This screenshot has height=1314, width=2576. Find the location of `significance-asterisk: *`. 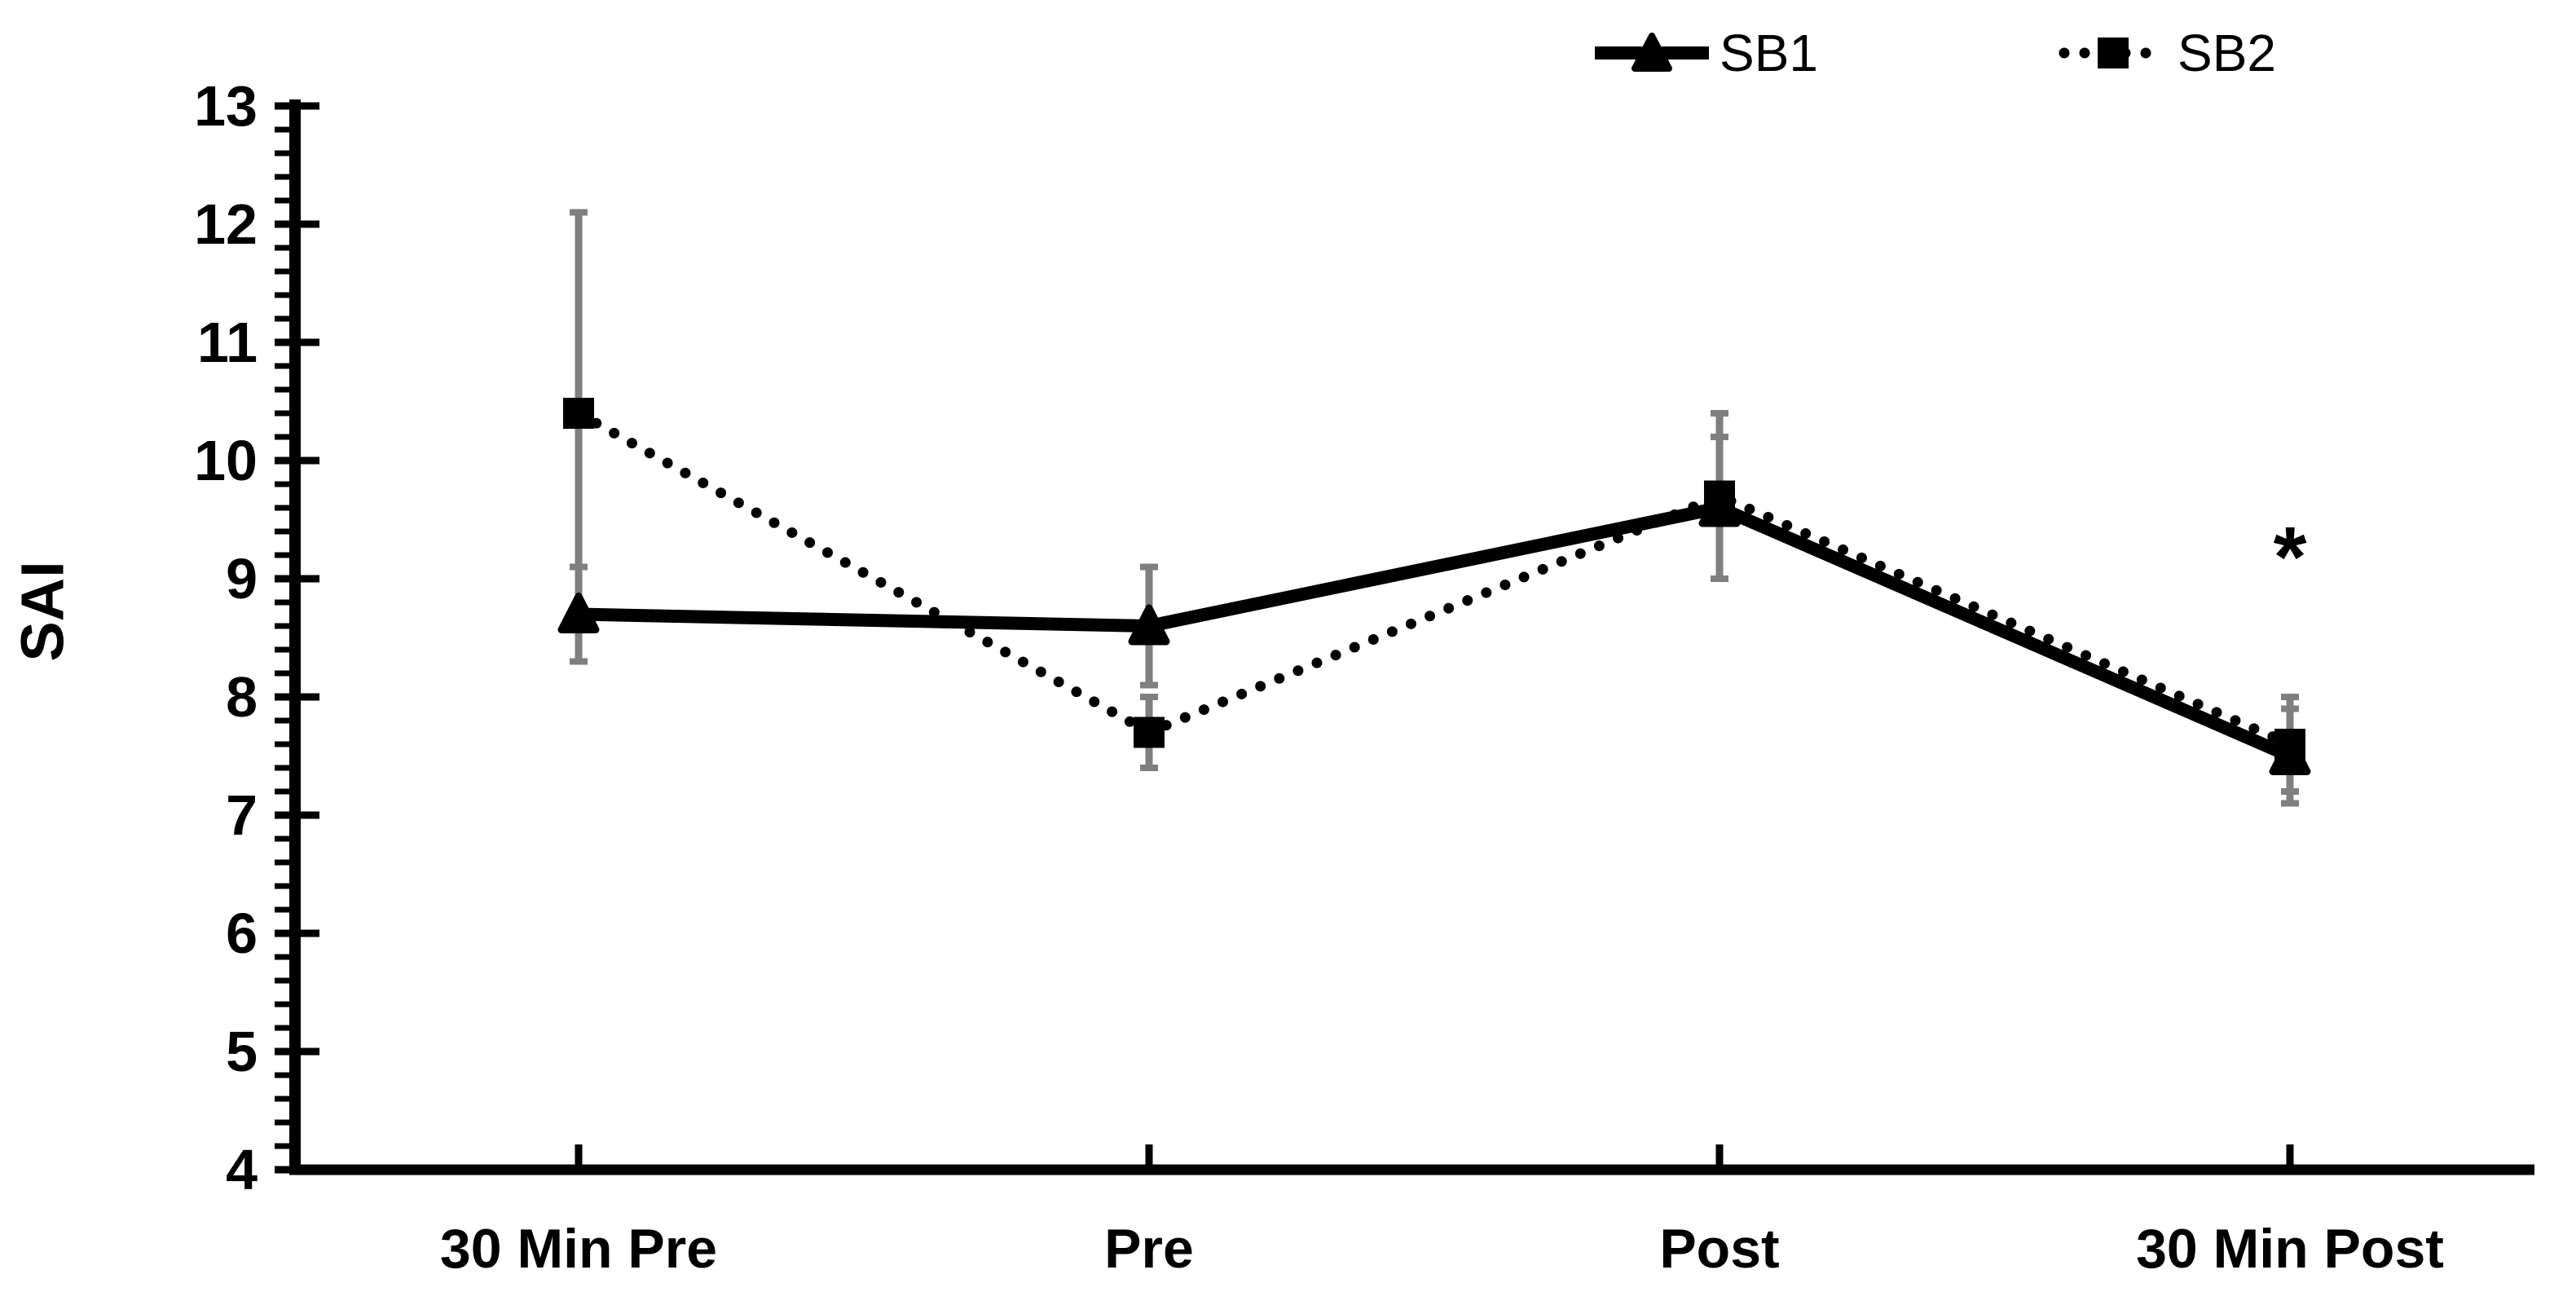

significance-asterisk: * is located at coordinates (2290, 557).